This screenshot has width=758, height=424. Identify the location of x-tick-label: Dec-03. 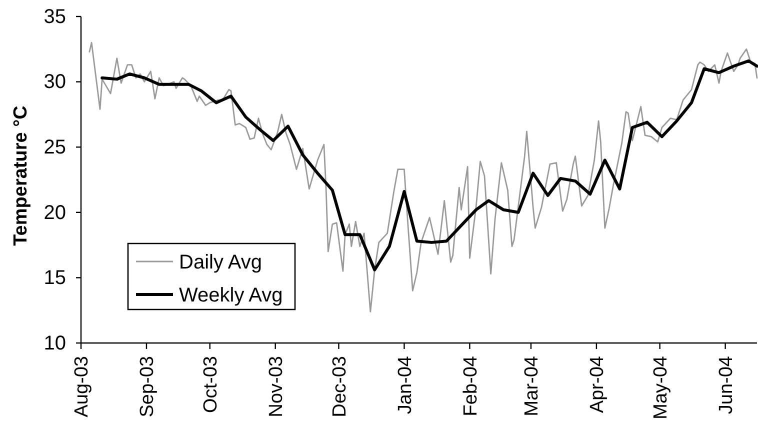
(339, 387).